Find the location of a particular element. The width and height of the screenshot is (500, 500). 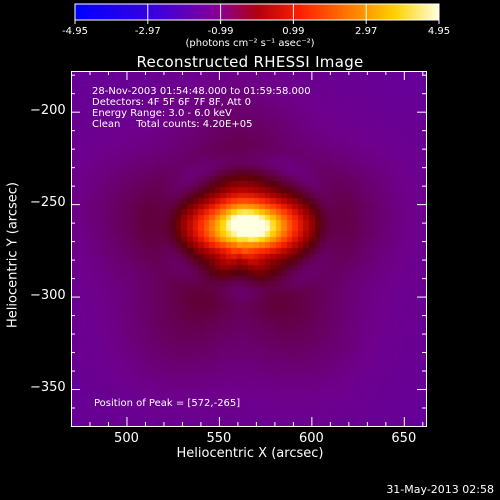

x-tick-label: 500 is located at coordinates (126, 438).